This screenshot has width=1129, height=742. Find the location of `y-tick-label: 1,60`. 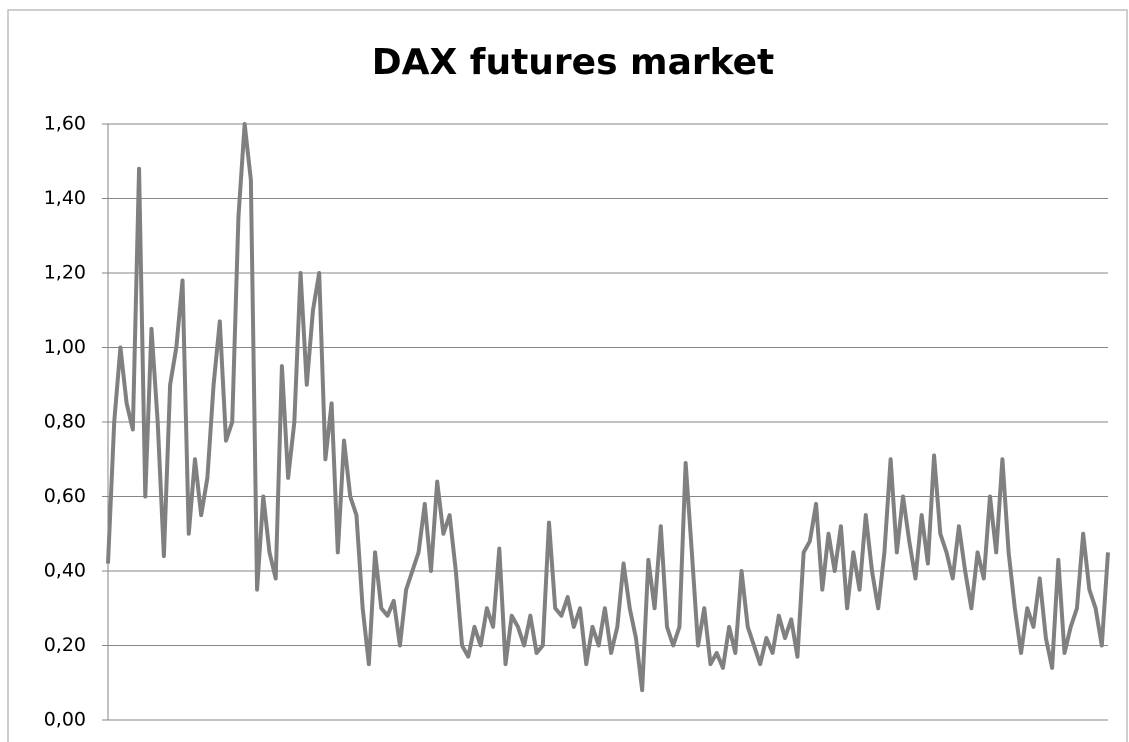

y-tick-label: 1,60 is located at coordinates (65, 124).